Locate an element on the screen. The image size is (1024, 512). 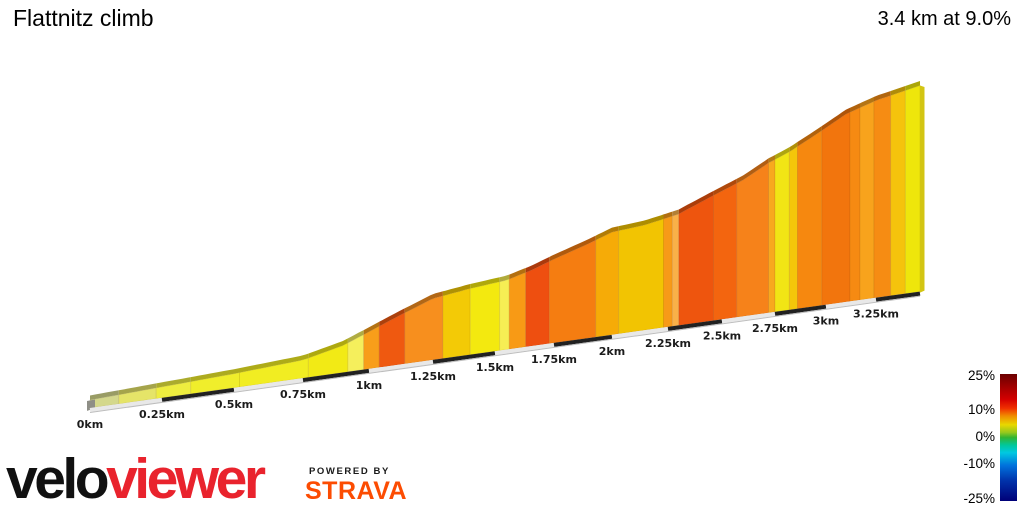
veloviewer-logo-velo: velo is located at coordinates (58, 479).